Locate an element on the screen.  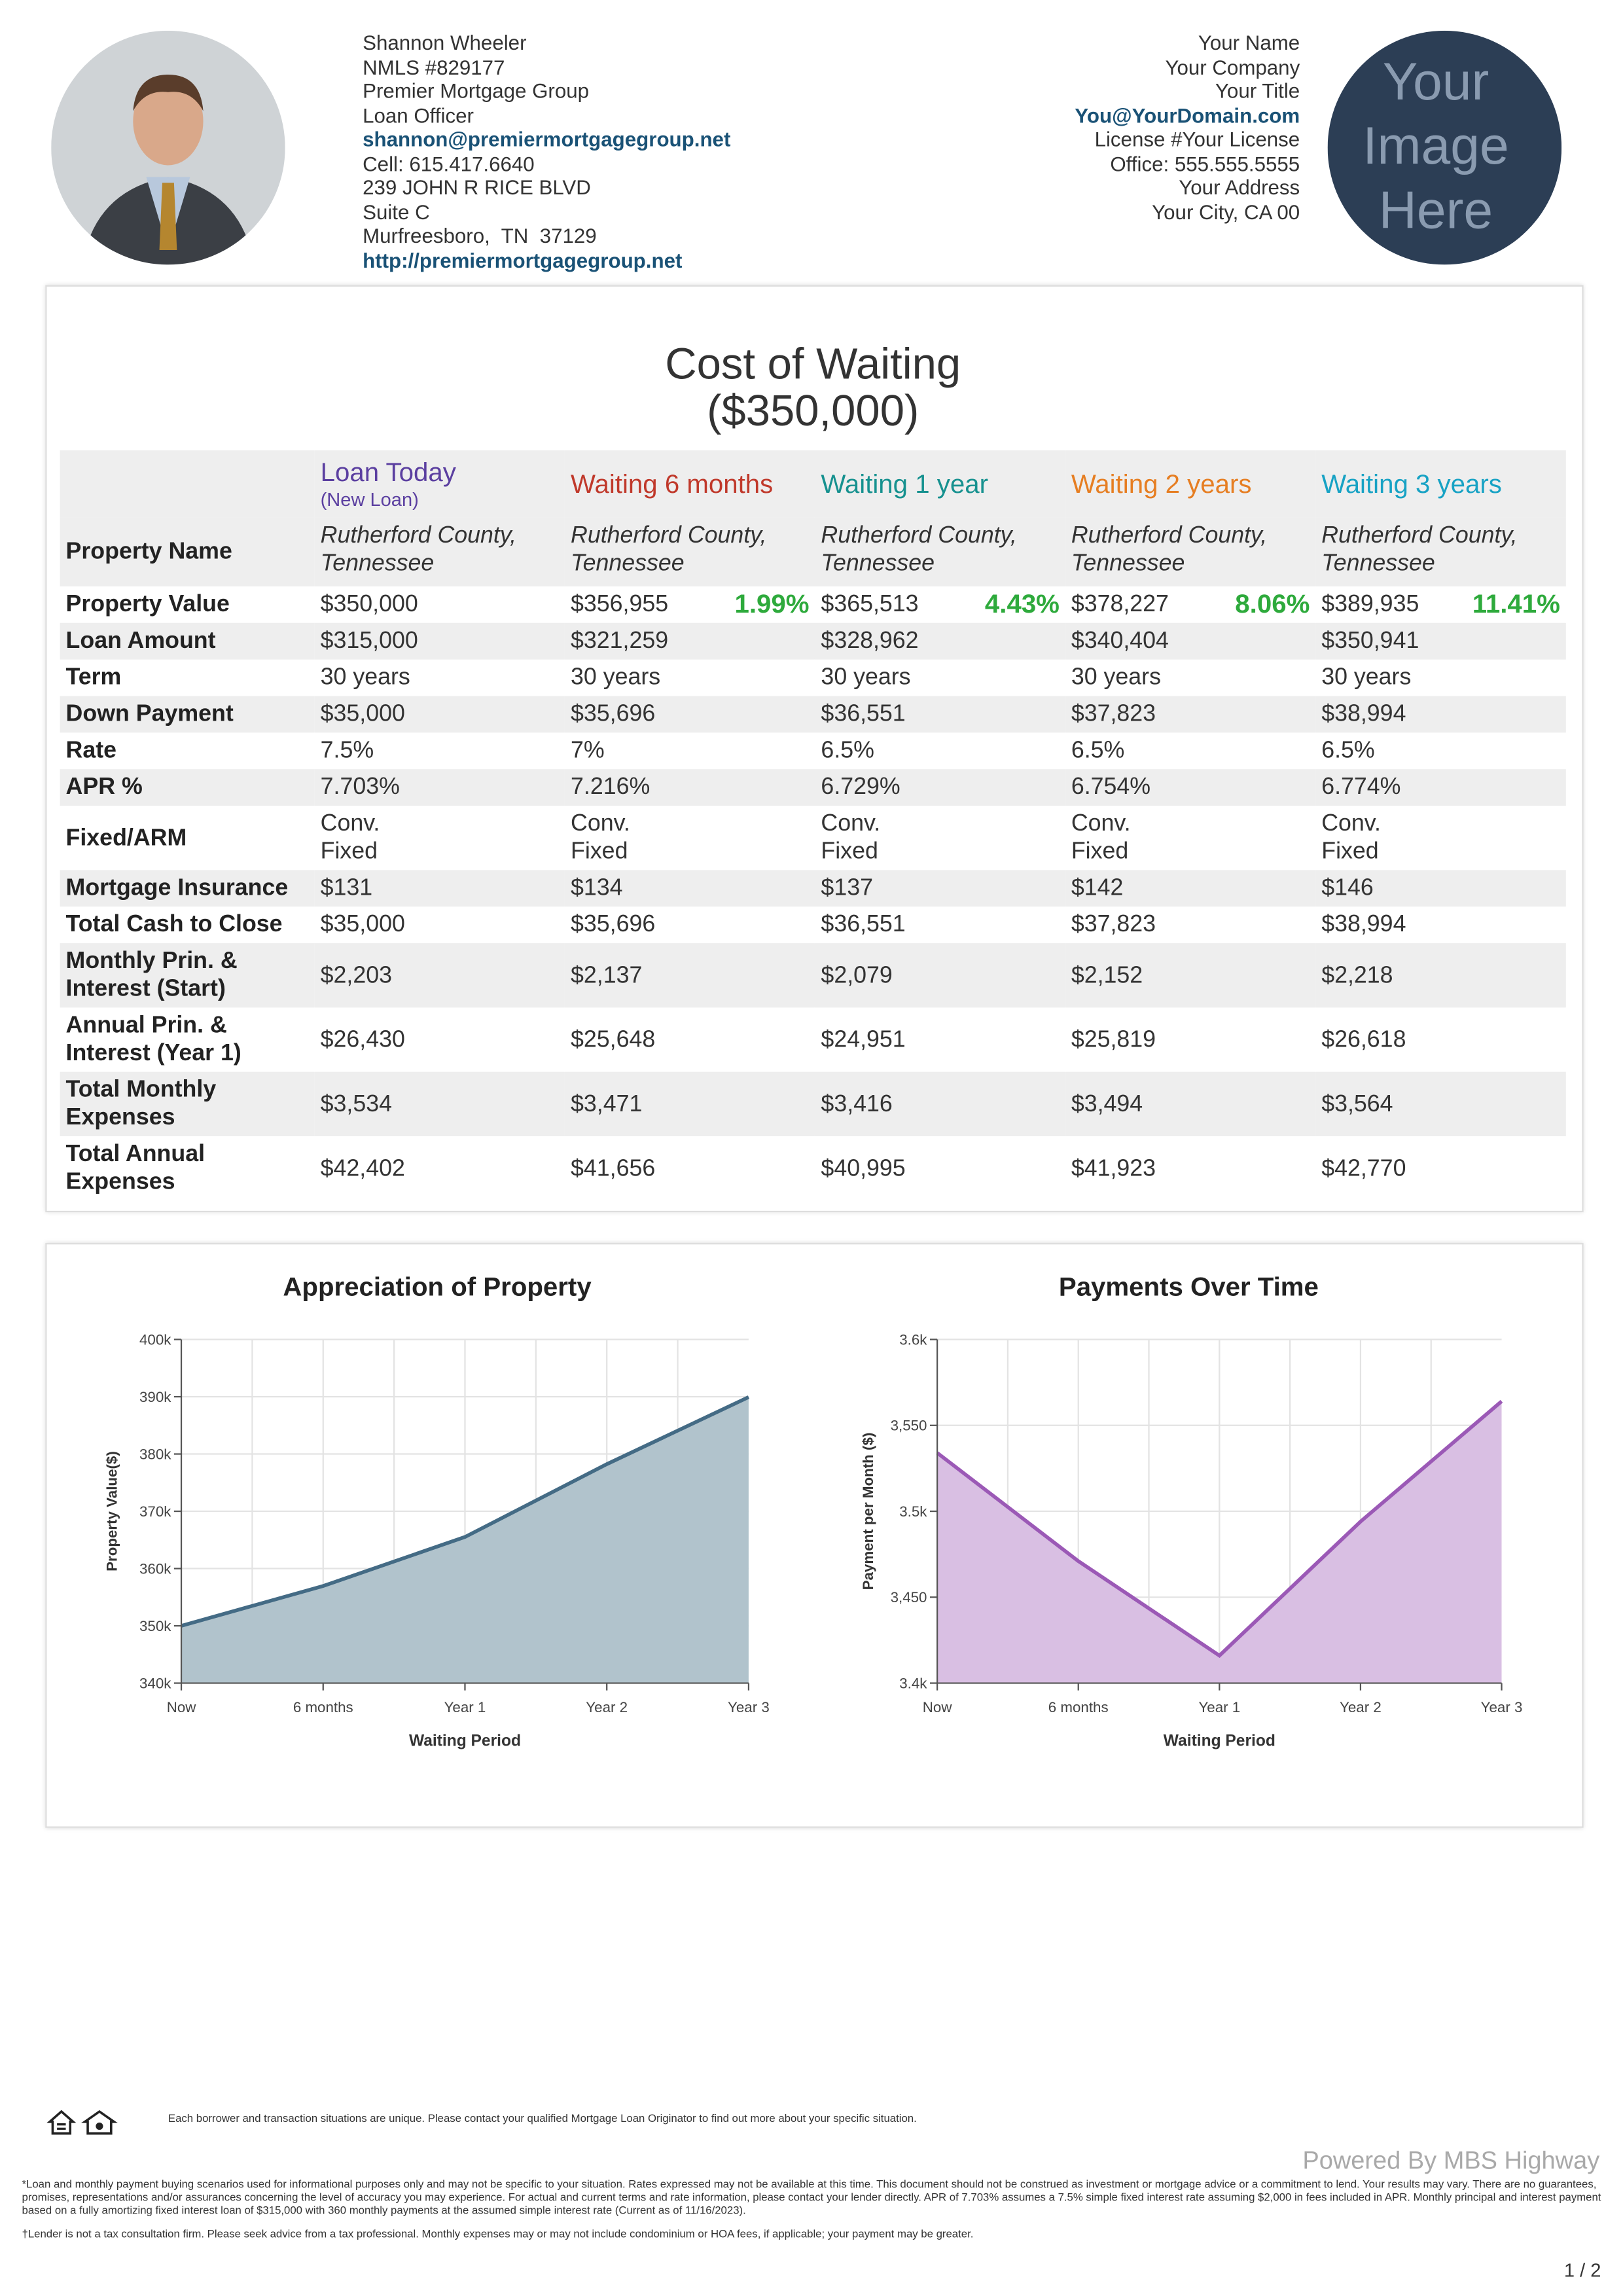
y-tick-label: 3.4k is located at coordinates (913, 1683).